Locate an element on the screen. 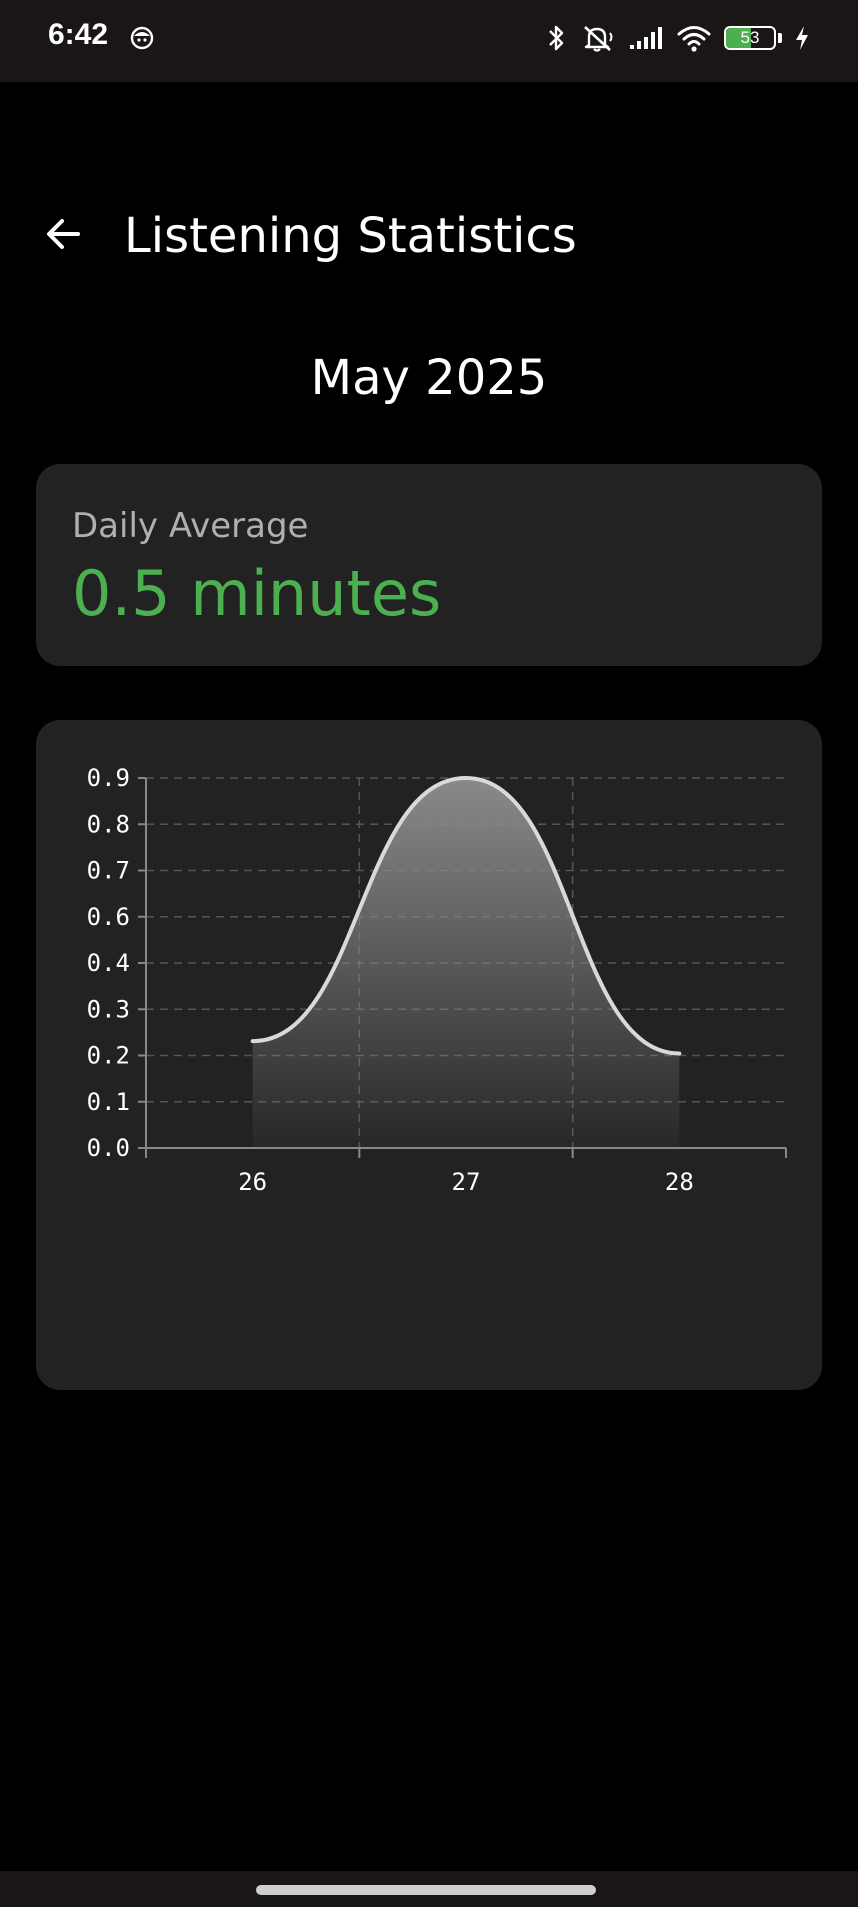 The width and height of the screenshot is (858, 1907). arrow-left-icon is located at coordinates (63, 234).